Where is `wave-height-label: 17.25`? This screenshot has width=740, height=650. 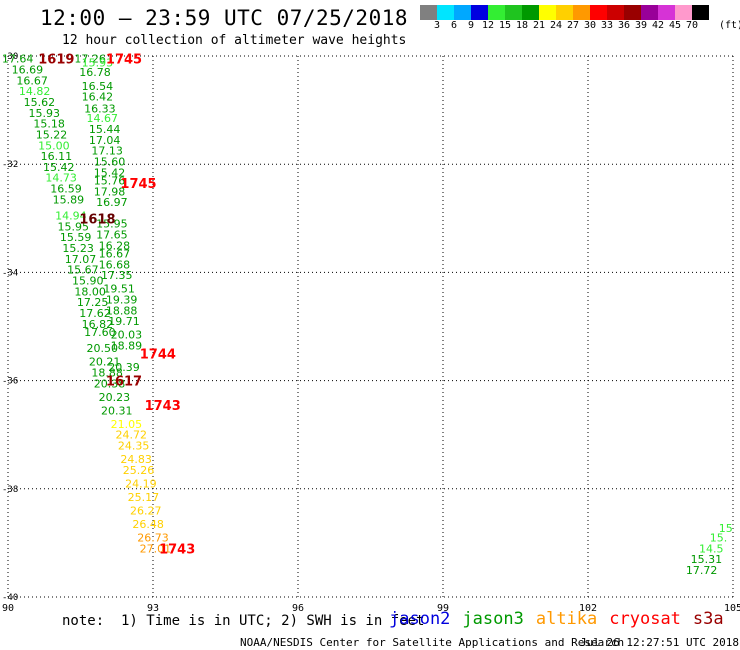 wave-height-label: 17.25 is located at coordinates (93, 302).